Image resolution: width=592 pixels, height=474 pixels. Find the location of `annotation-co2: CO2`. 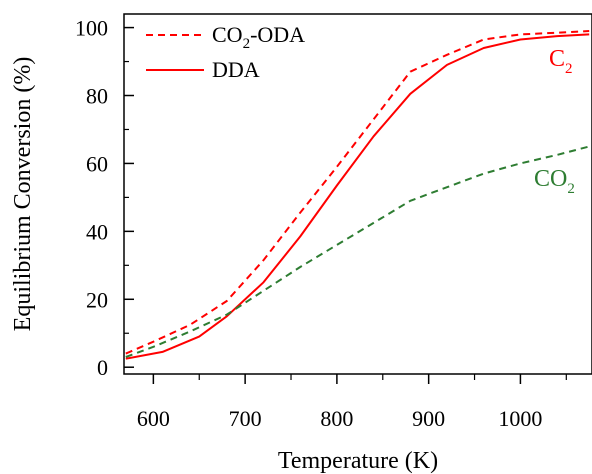

annotation-co2: CO2 is located at coordinates (554, 181).